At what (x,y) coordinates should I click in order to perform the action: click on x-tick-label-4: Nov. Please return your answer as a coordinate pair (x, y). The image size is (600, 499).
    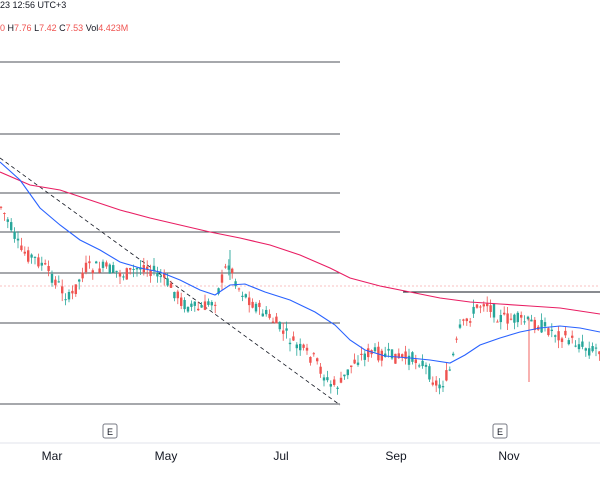
    Looking at the image, I should click on (508, 456).